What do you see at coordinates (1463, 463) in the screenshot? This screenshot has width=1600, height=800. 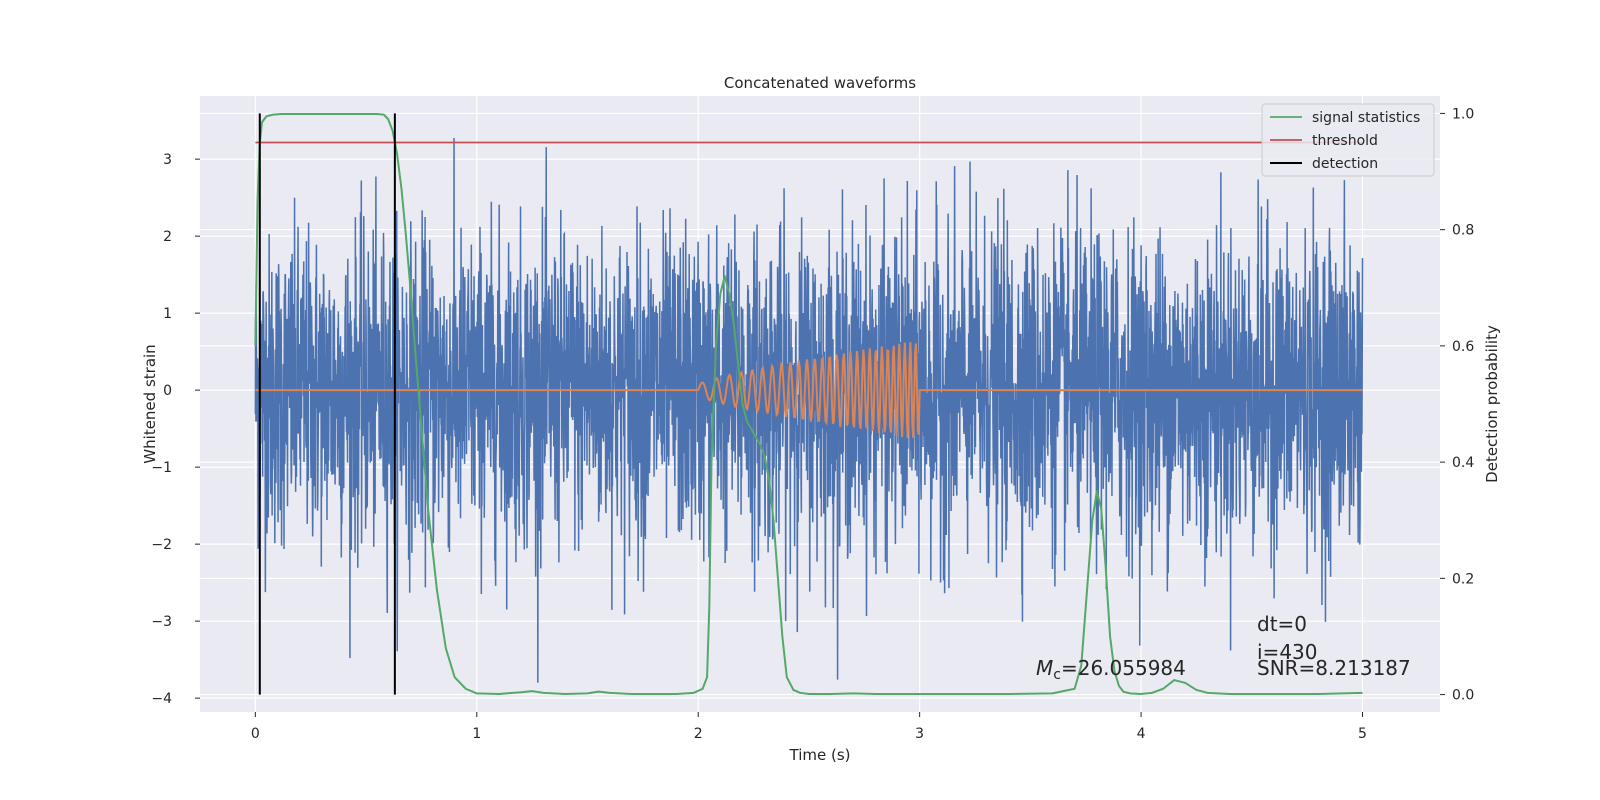 I see `y-right-tick-label: 0.4` at bounding box center [1463, 463].